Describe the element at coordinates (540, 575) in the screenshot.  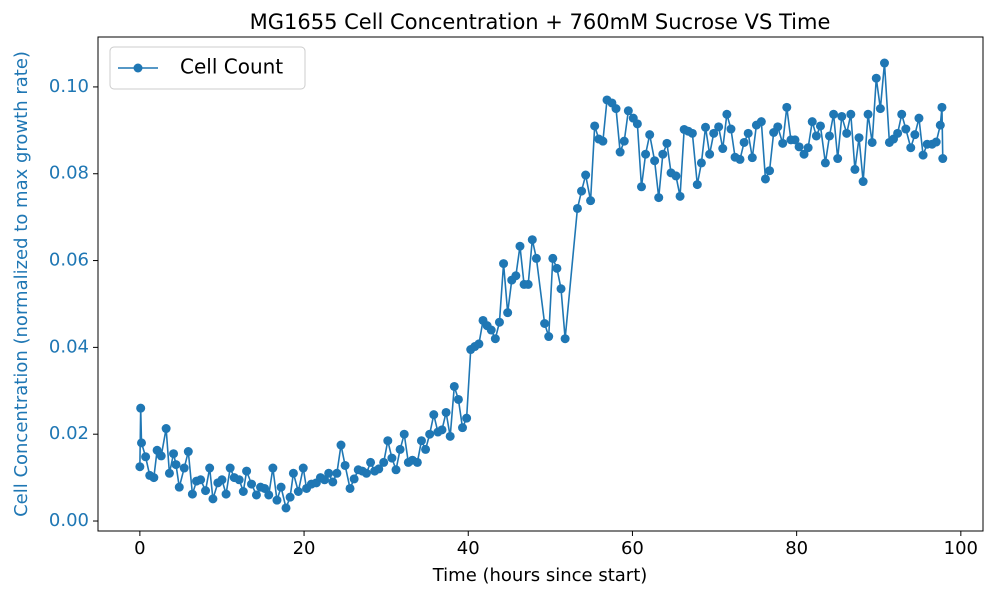
I see `x-axis-label: Time (hours since start)` at that location.